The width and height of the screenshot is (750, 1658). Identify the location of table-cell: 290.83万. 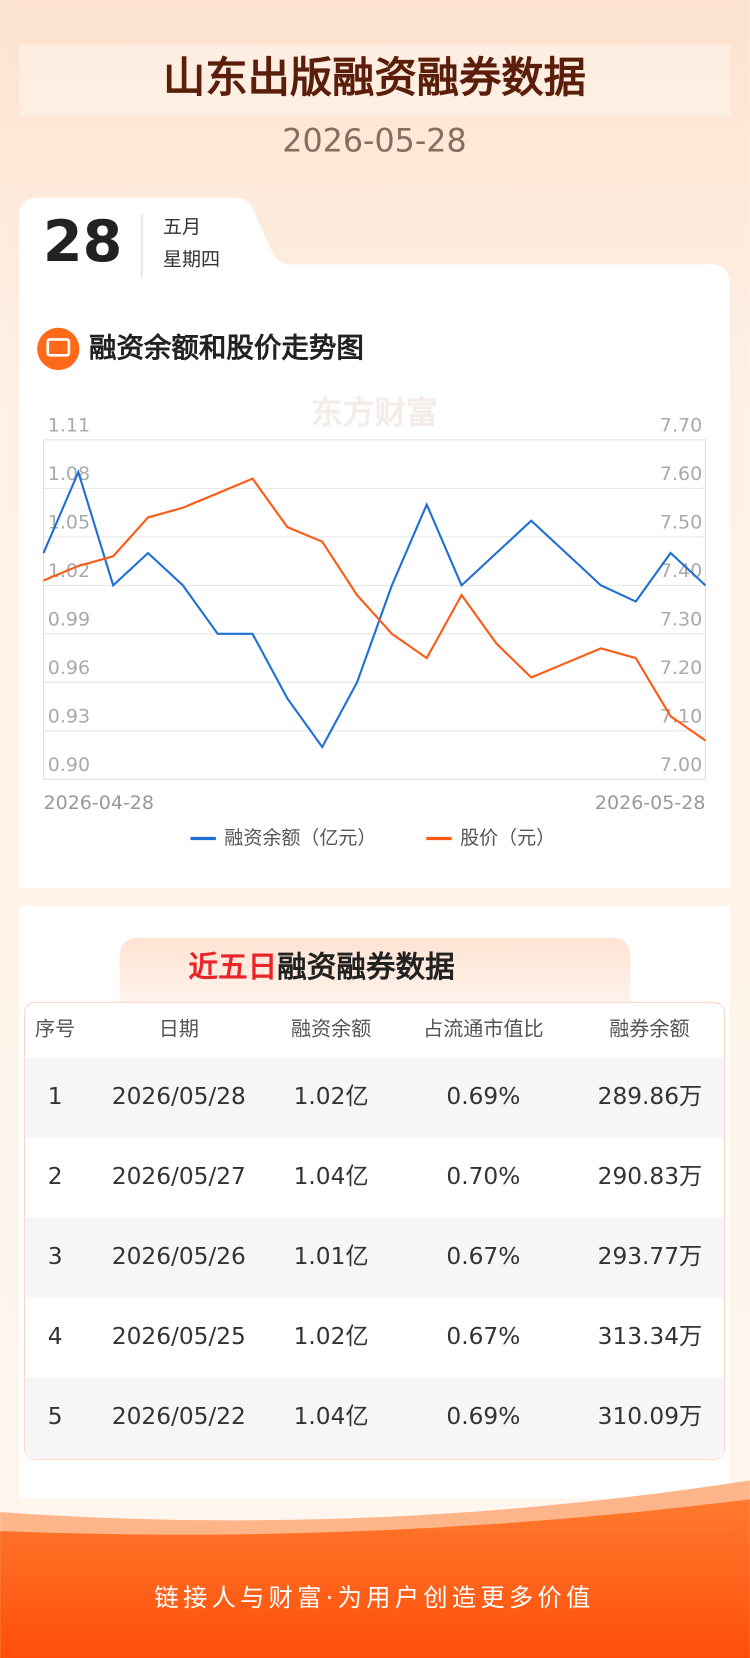
(650, 1176).